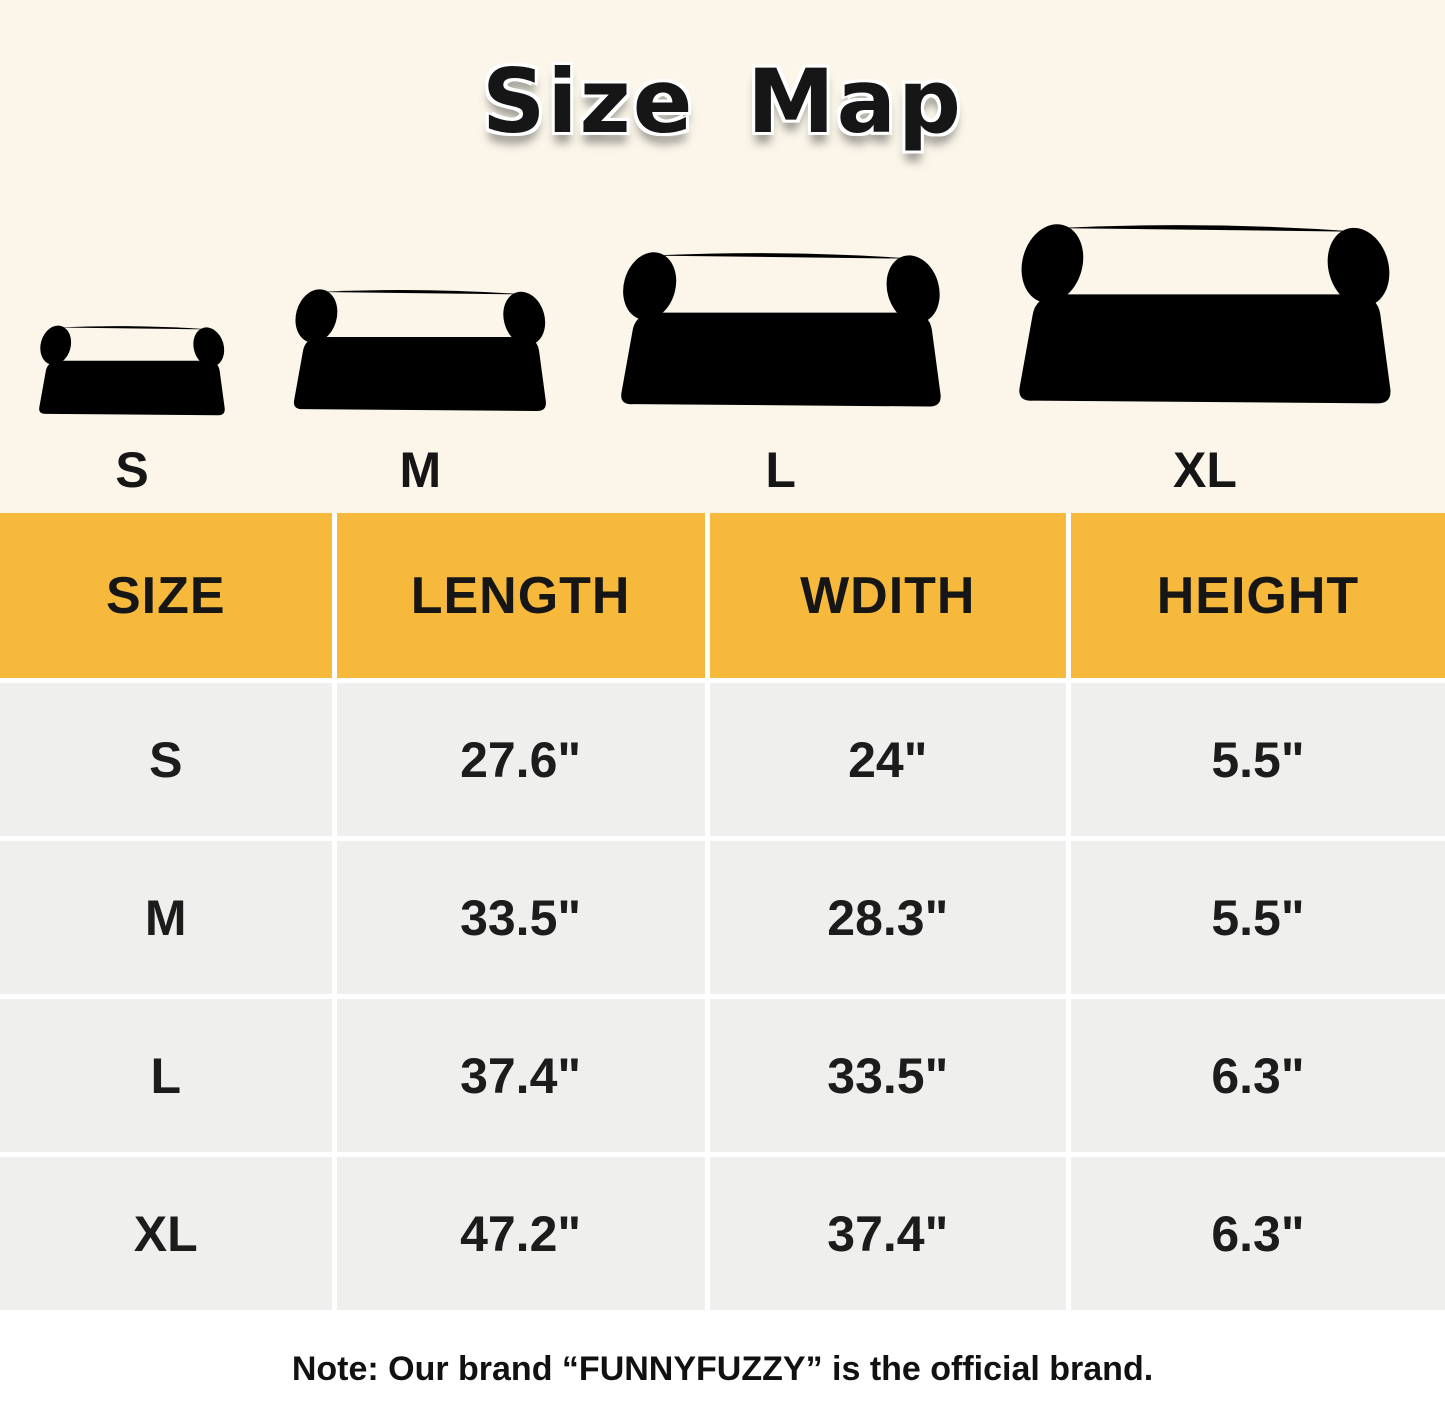  What do you see at coordinates (520, 759) in the screenshot?
I see `table-cell-length: 27.6"` at bounding box center [520, 759].